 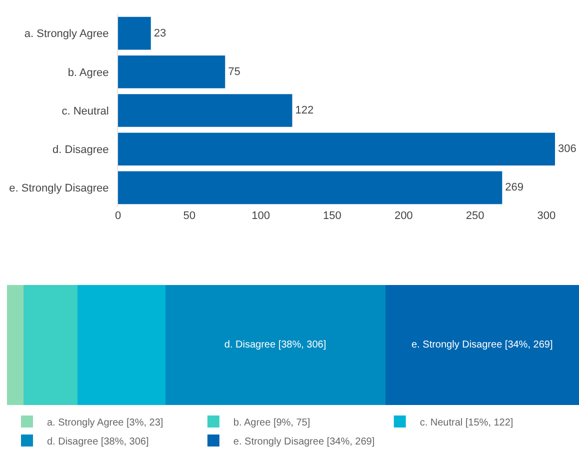 I want to click on x-tick-label: 300, so click(x=546, y=216).